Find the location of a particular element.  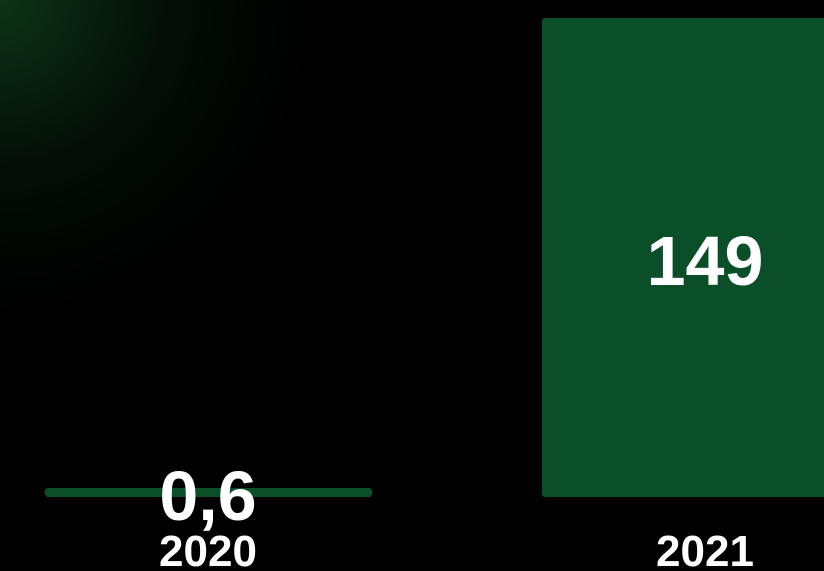

category-label-2021: 2021 is located at coordinates (705, 549).